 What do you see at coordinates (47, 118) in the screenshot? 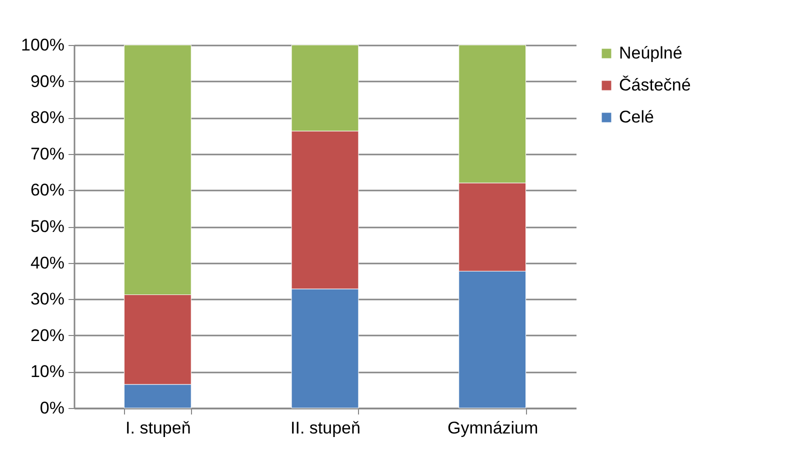
I see `y-tick-label: 80%` at bounding box center [47, 118].